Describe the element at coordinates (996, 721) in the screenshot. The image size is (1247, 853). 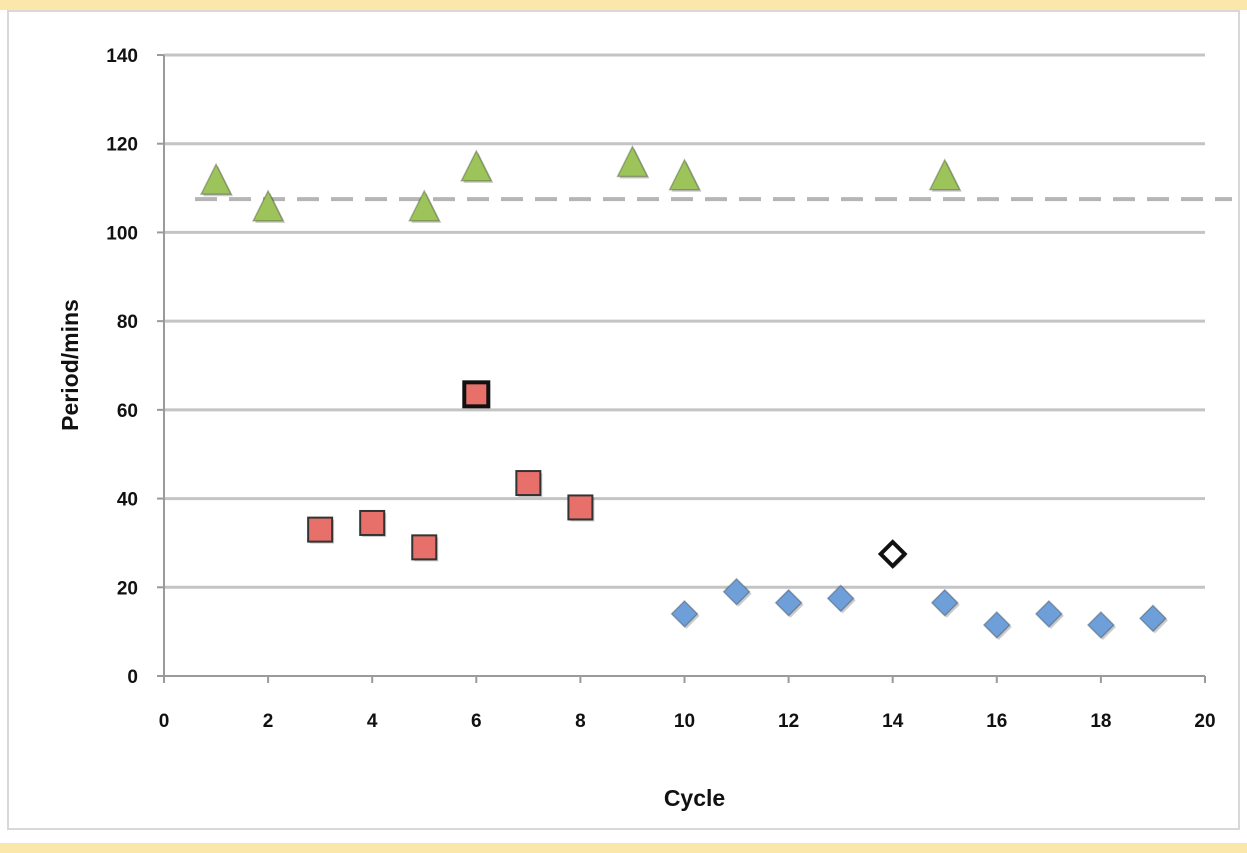
I see `x-tick-label: 16` at that location.